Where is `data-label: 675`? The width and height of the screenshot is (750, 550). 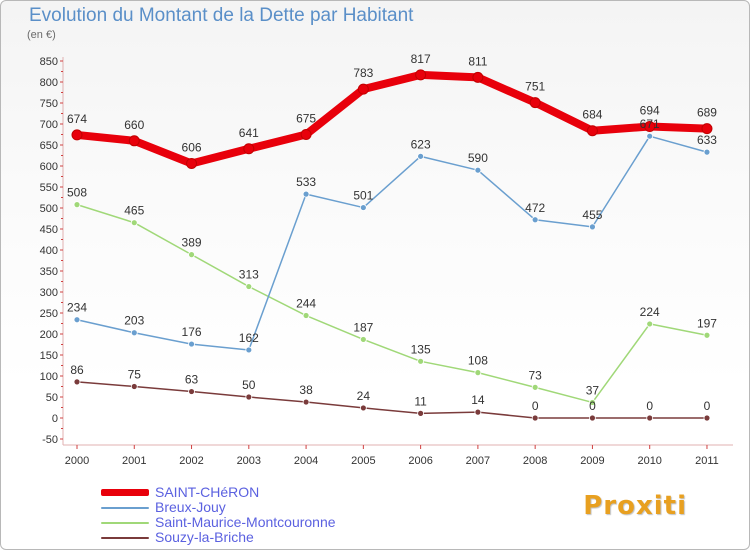
data-label: 675 is located at coordinates (306, 119).